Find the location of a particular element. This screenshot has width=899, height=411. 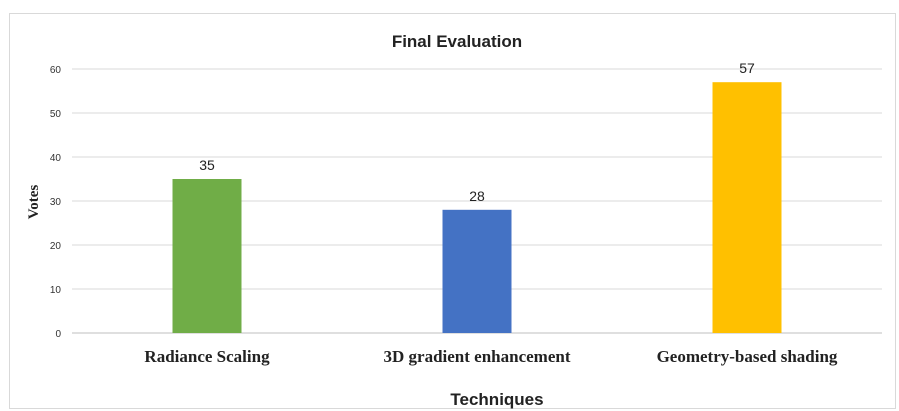

y-axis-label: Votes is located at coordinates (34, 202).